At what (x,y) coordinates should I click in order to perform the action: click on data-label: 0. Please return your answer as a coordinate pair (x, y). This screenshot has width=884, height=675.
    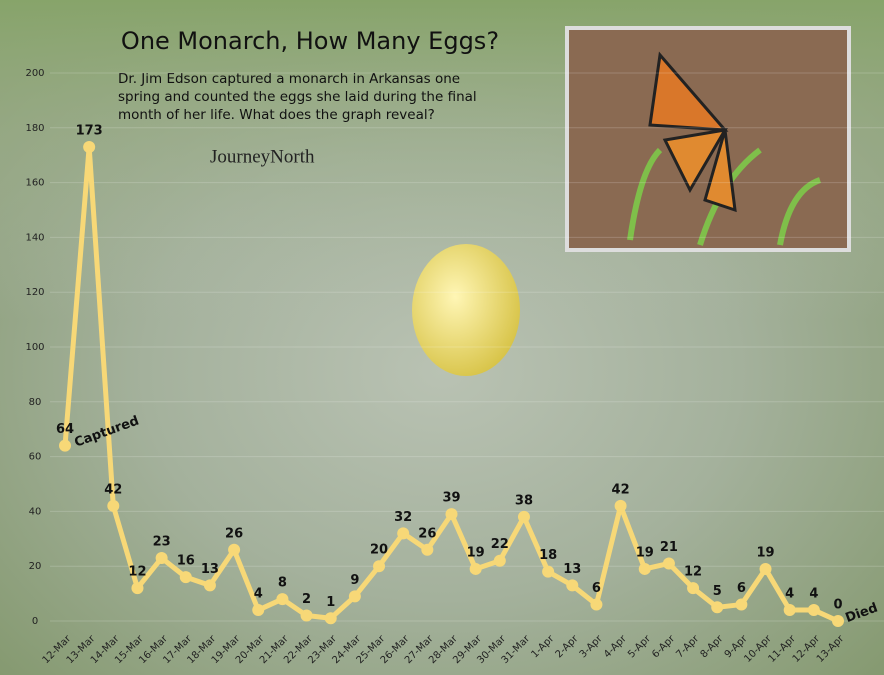
    Looking at the image, I should click on (837, 605).